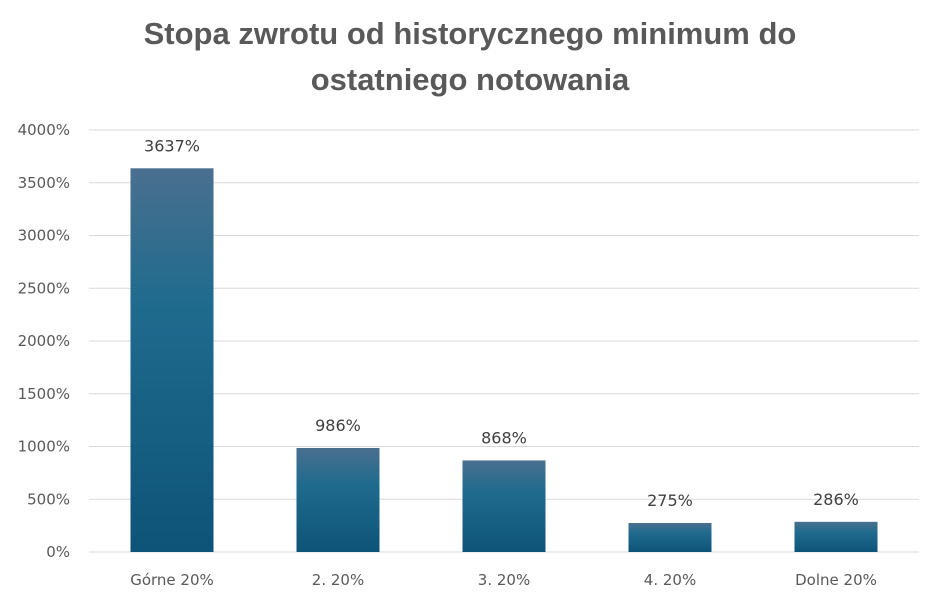 The height and width of the screenshot is (615, 944). I want to click on x-tick-label: Górne 20%, so click(172, 580).